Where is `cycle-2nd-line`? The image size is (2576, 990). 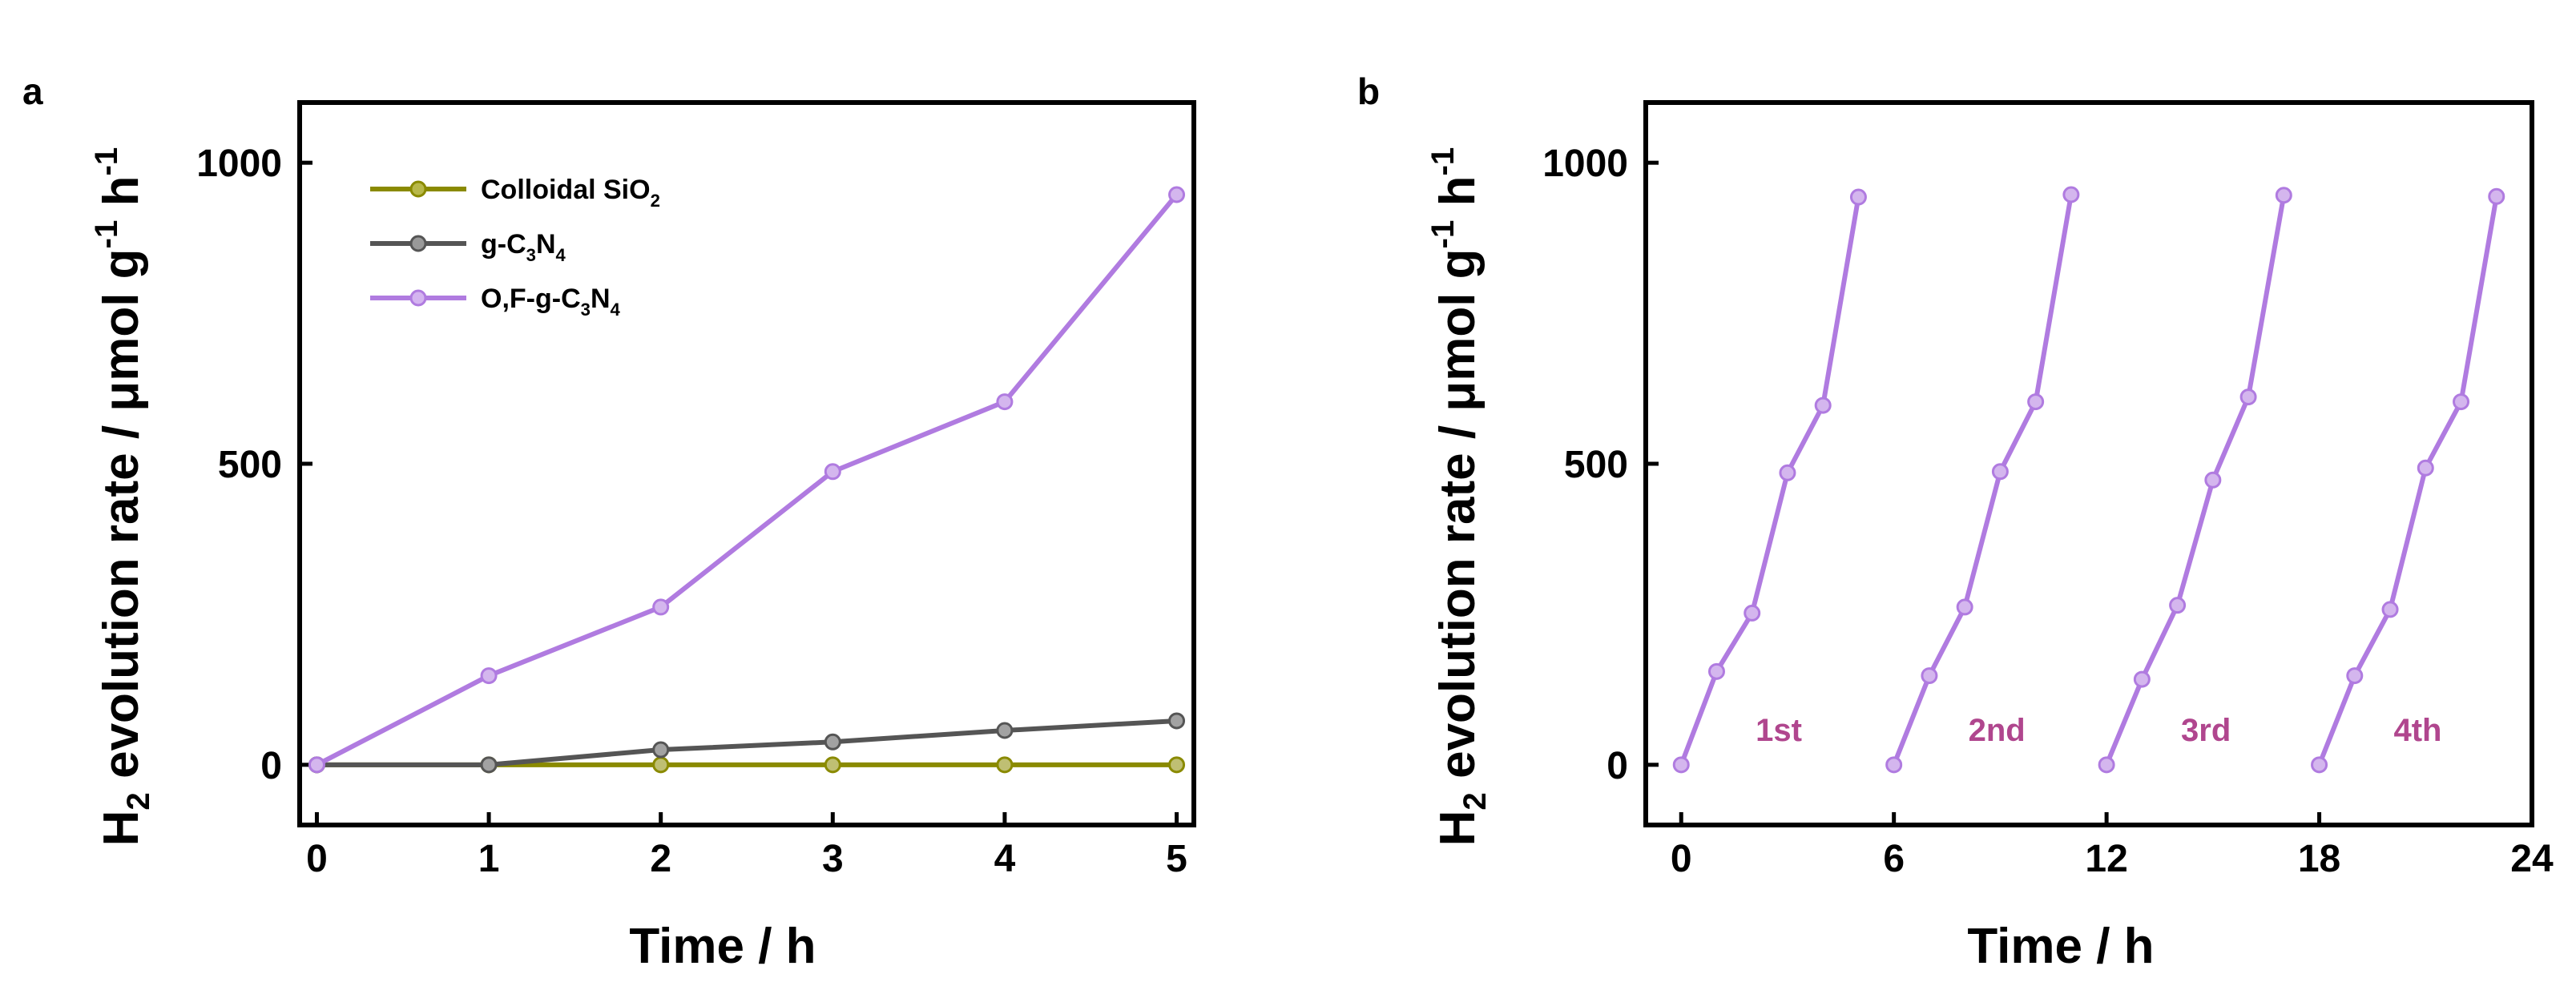
cycle-2nd-line is located at coordinates (1982, 480).